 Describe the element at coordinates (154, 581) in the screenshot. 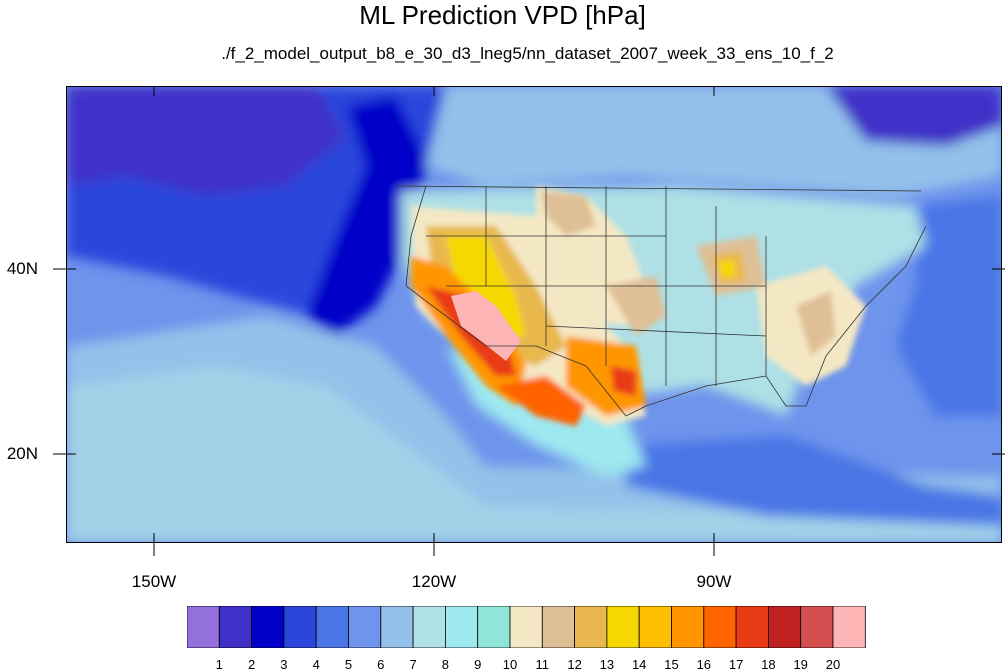

I see `lon-label-150w: 150W` at that location.